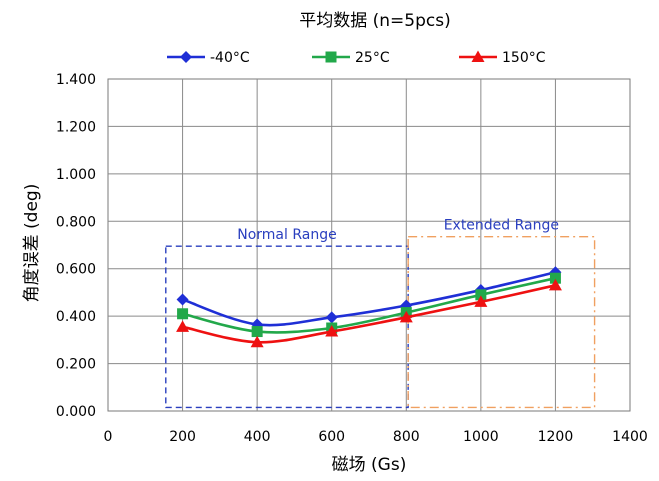 The width and height of the screenshot is (659, 481). What do you see at coordinates (630, 437) in the screenshot?
I see `x-tick-label: 1400` at bounding box center [630, 437].